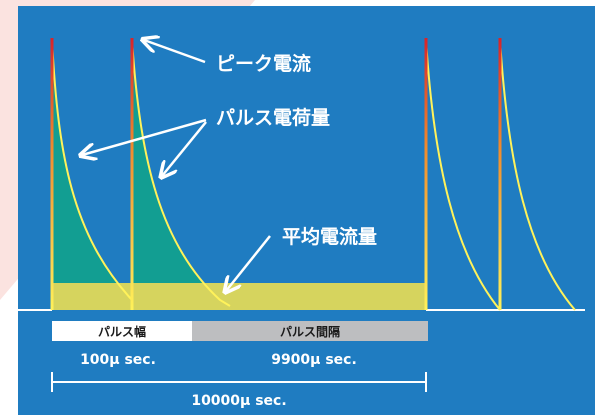 Image resolution: width=595 pixels, height=415 pixels. Describe the element at coordinates (314, 360) in the screenshot. I see `pulse-interval-time: 9900μ sec.` at that location.